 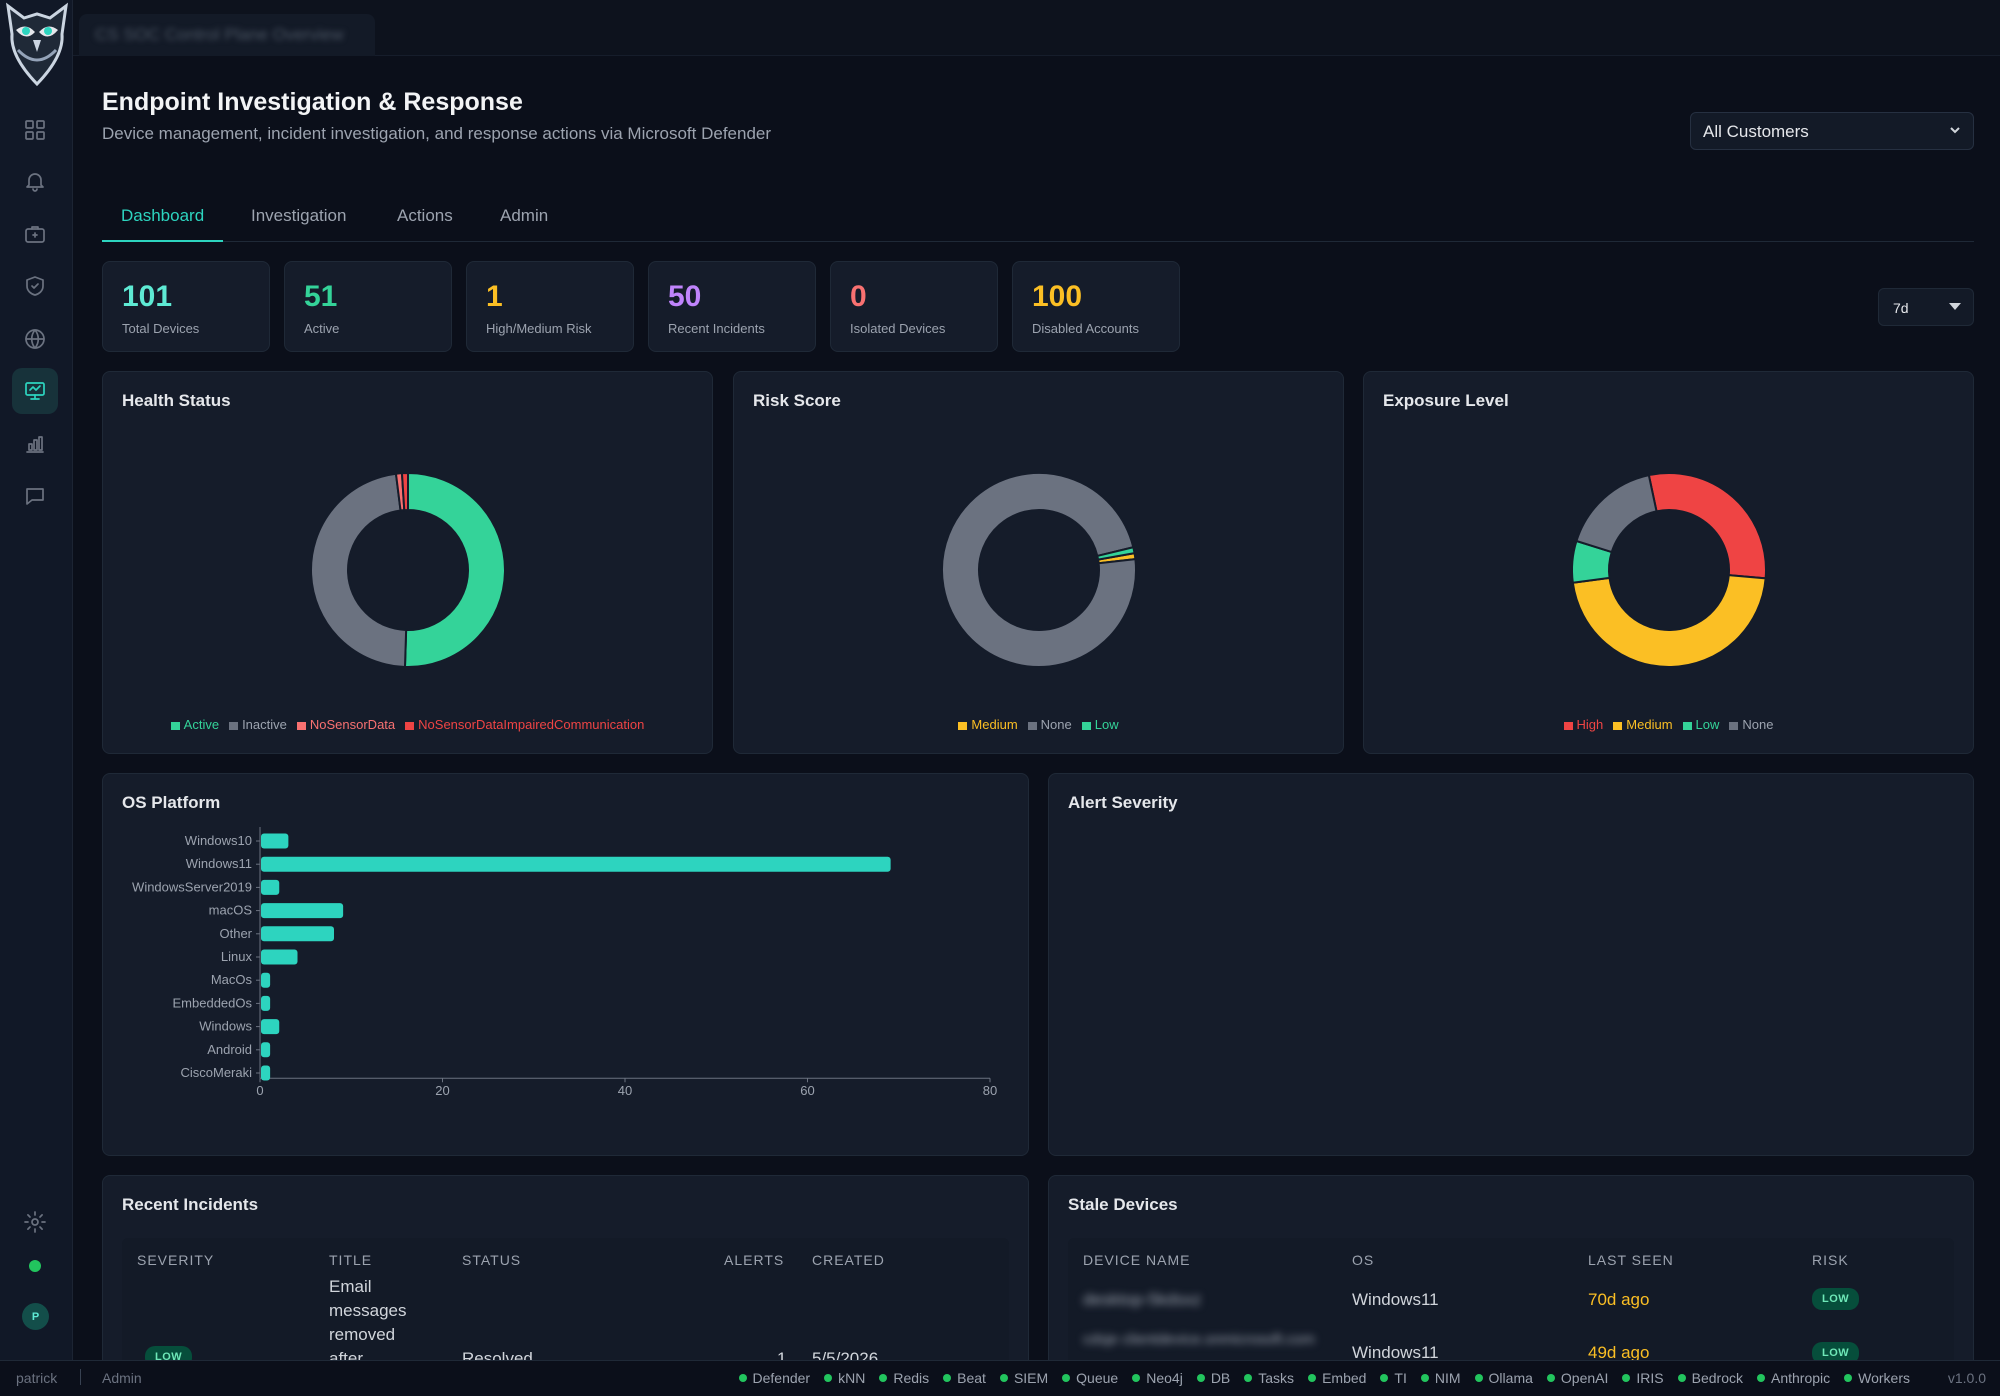 What do you see at coordinates (754, 1260) in the screenshot?
I see `col-alerts: ALERTS` at bounding box center [754, 1260].